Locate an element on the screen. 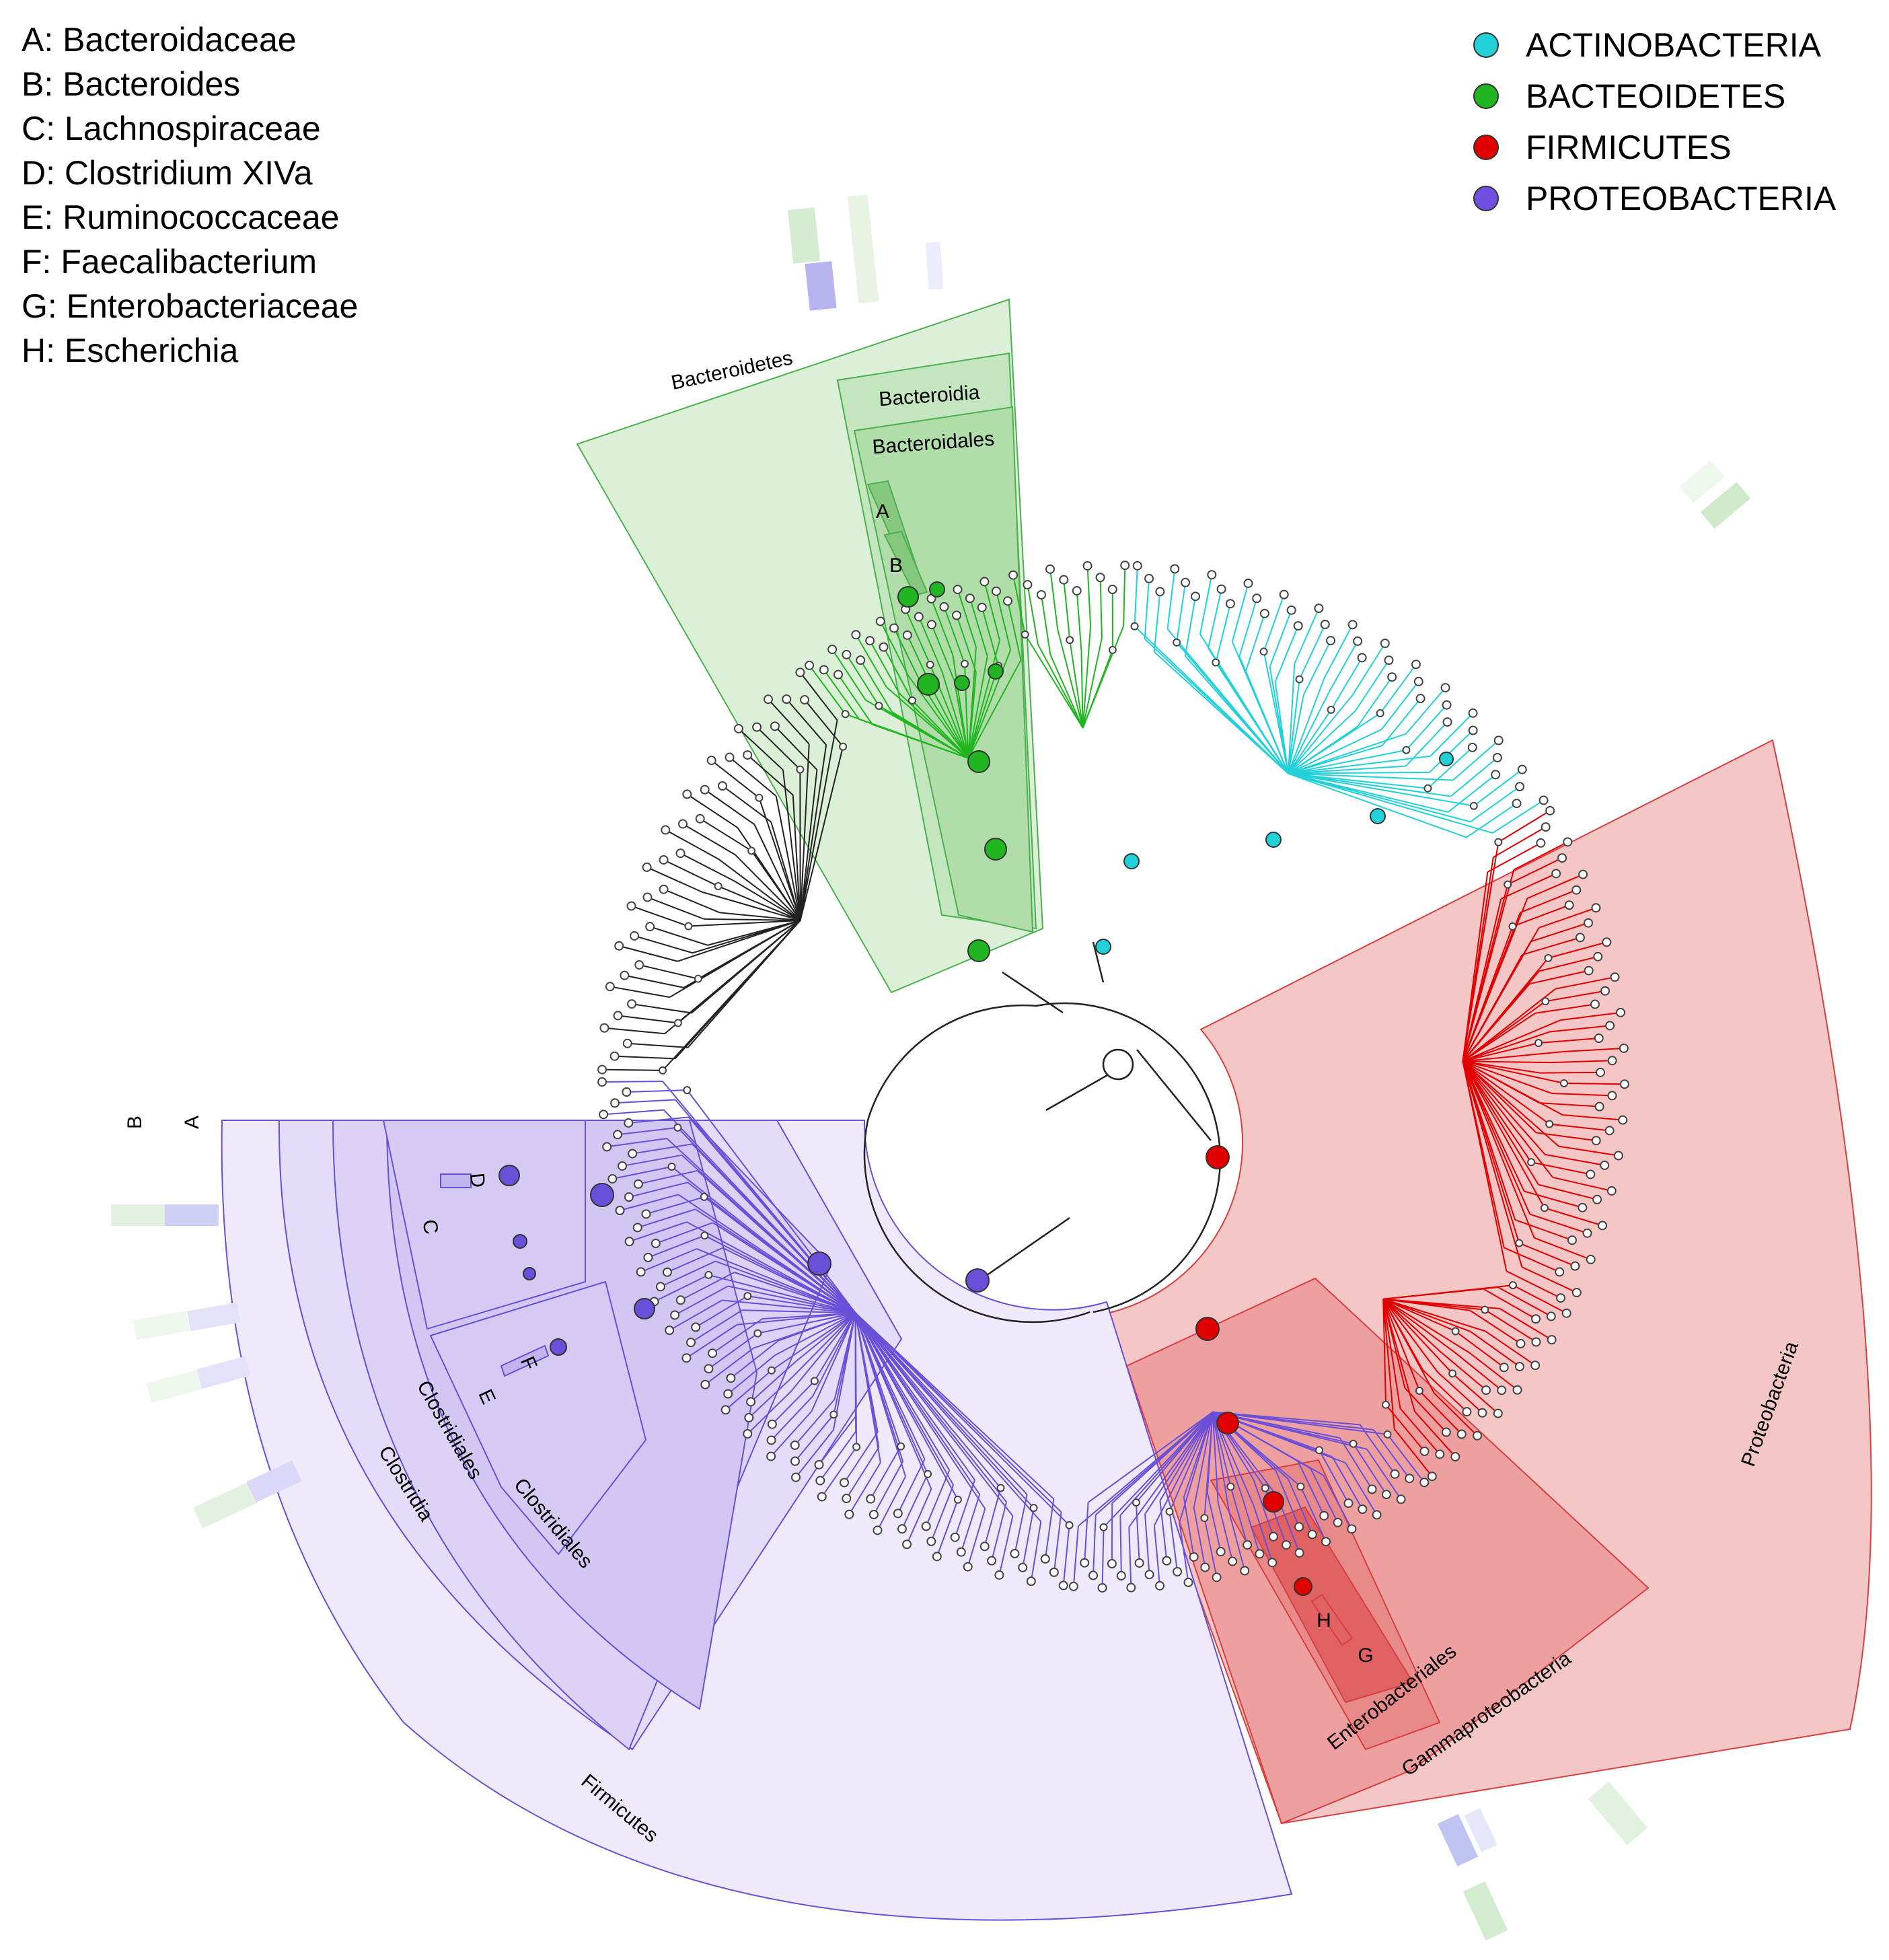  sector-e is located at coordinates (538, 1418).